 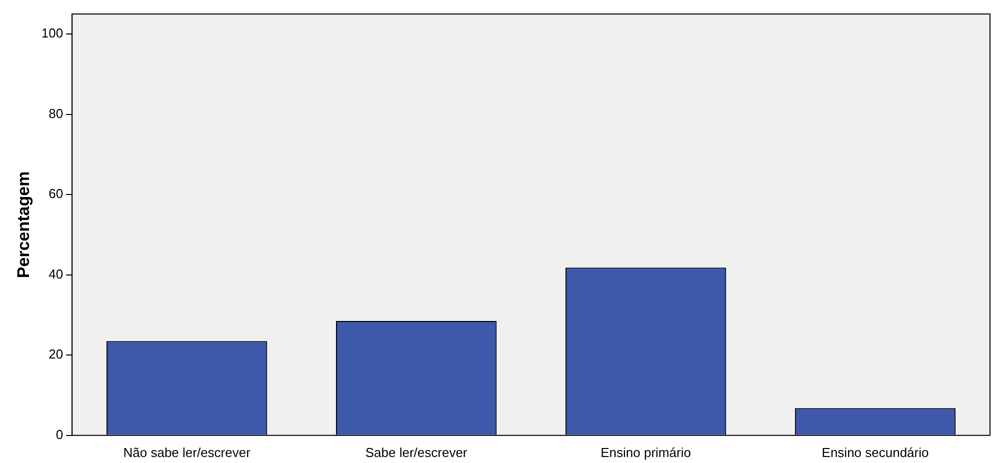 What do you see at coordinates (23, 224) in the screenshot?
I see `y-axis-title: Percentagem` at bounding box center [23, 224].